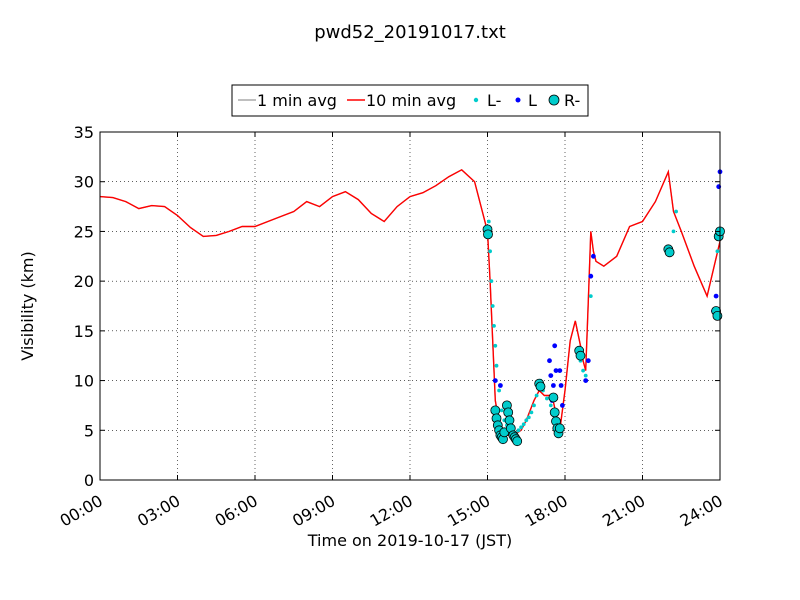 The width and height of the screenshot is (800, 600). I want to click on x-tick-label: 03:00, so click(158, 511).